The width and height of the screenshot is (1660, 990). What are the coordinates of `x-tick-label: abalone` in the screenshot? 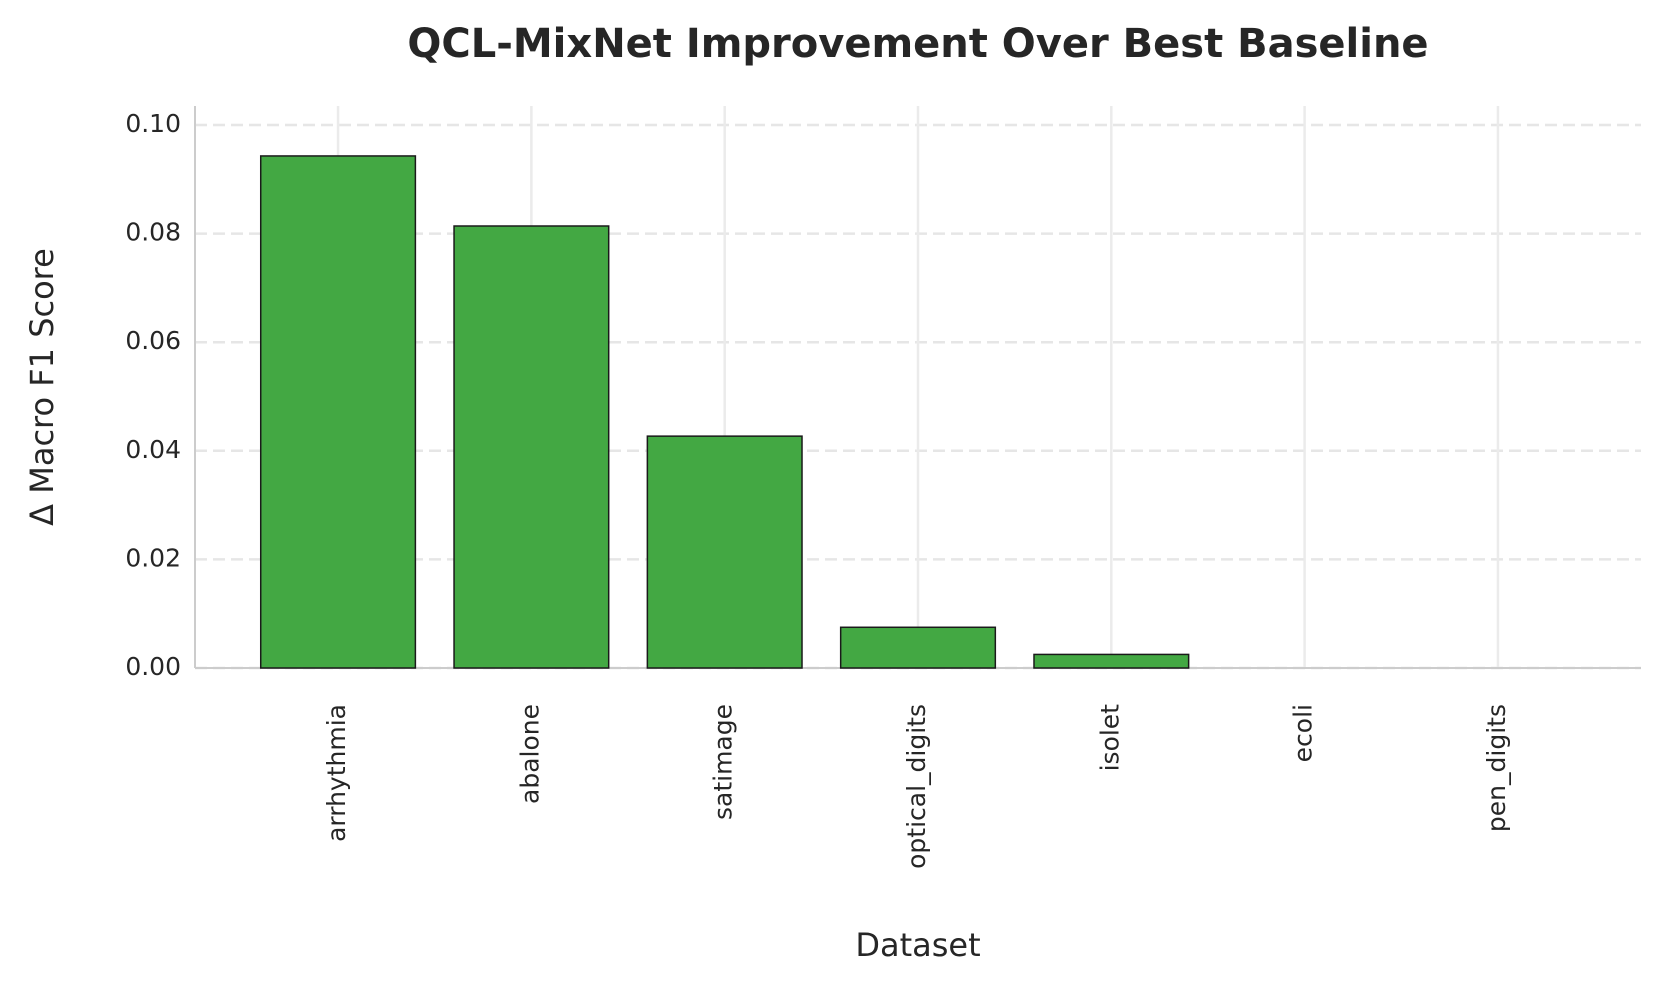 It's located at (529, 754).